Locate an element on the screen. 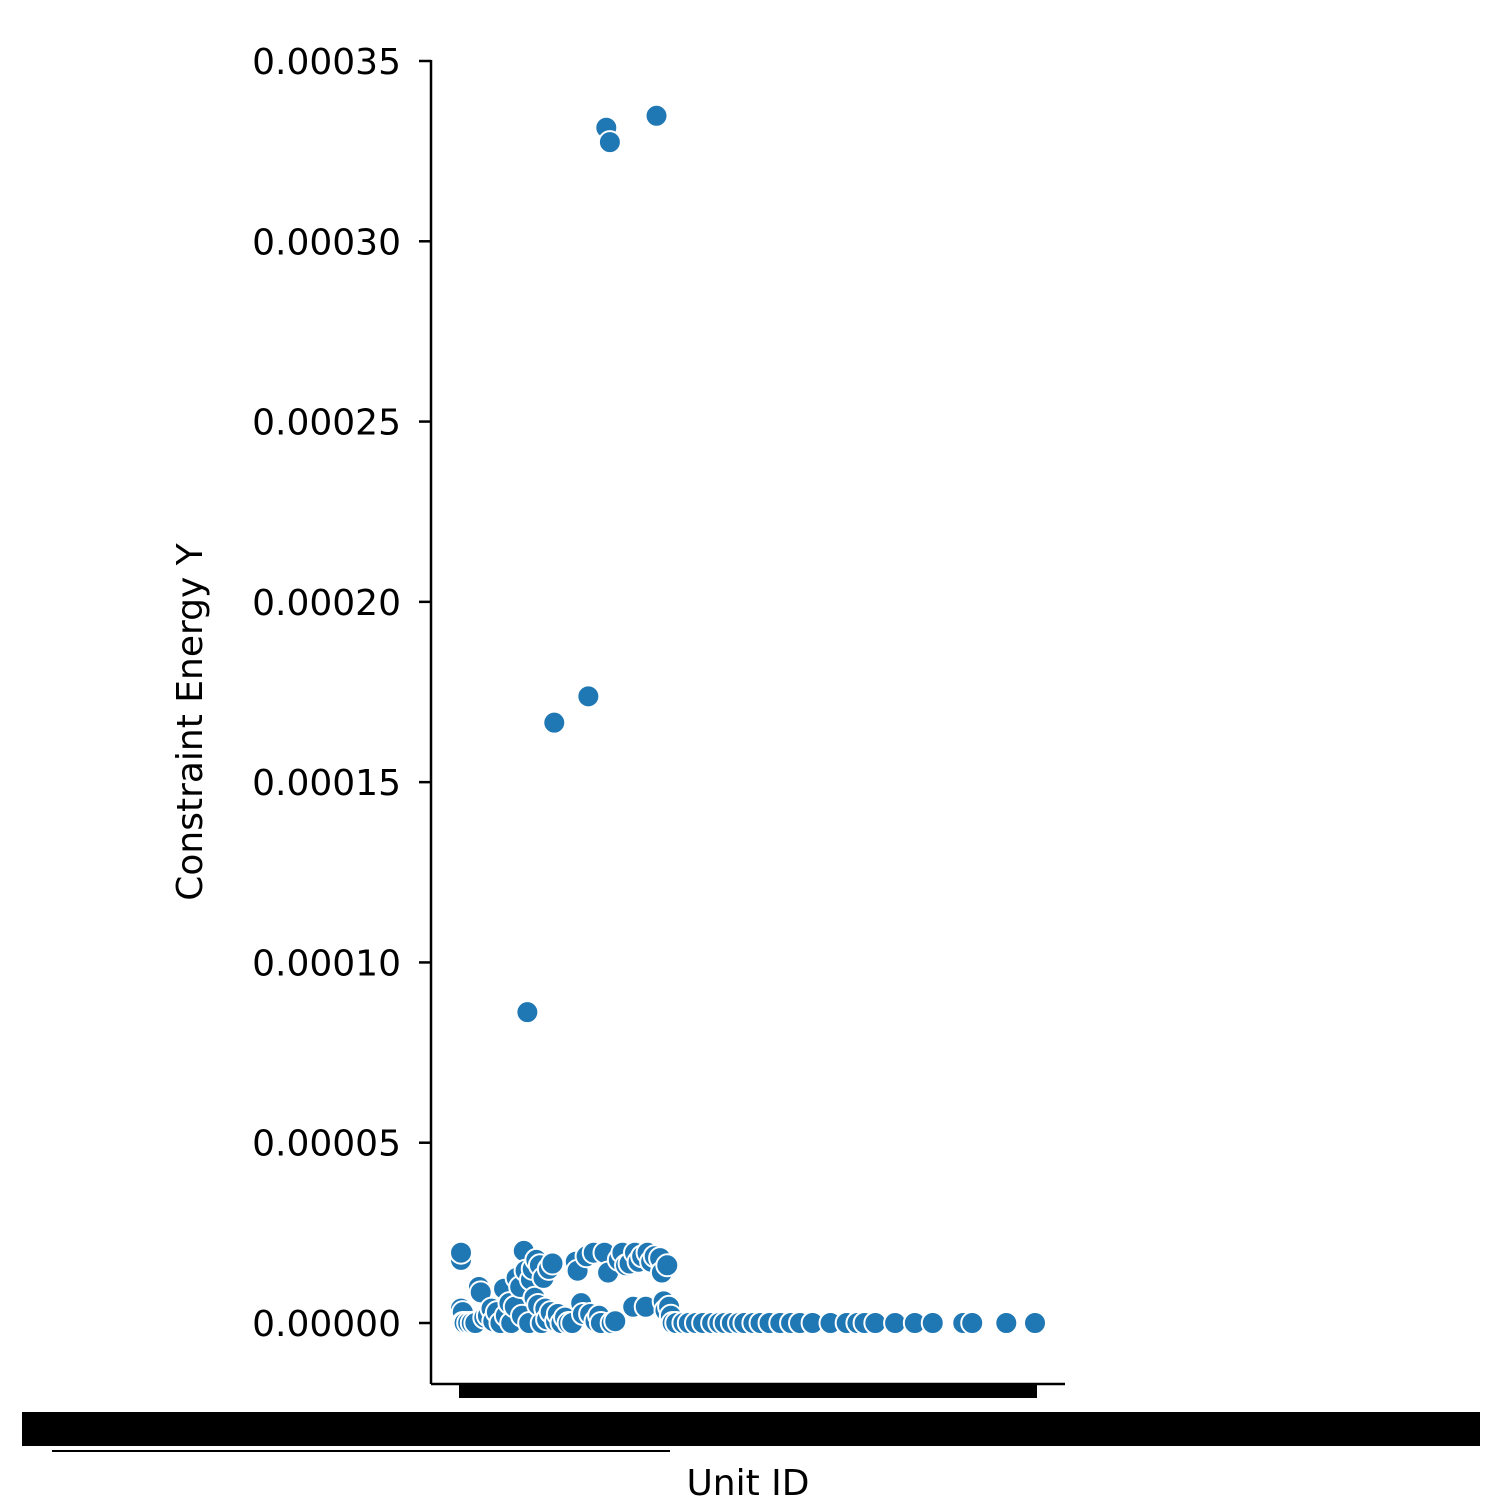  y-tick-label: 0.00025 is located at coordinates (326, 423).